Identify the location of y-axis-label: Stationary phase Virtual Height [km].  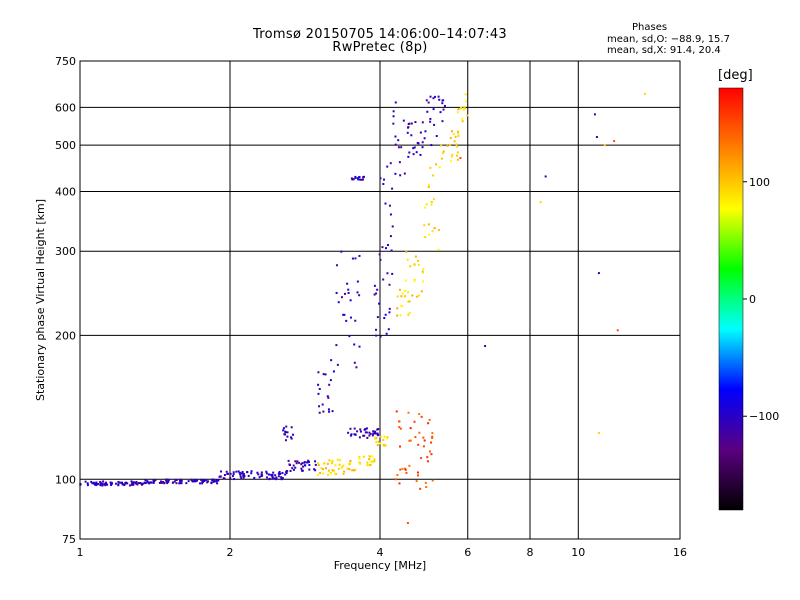
(40, 300).